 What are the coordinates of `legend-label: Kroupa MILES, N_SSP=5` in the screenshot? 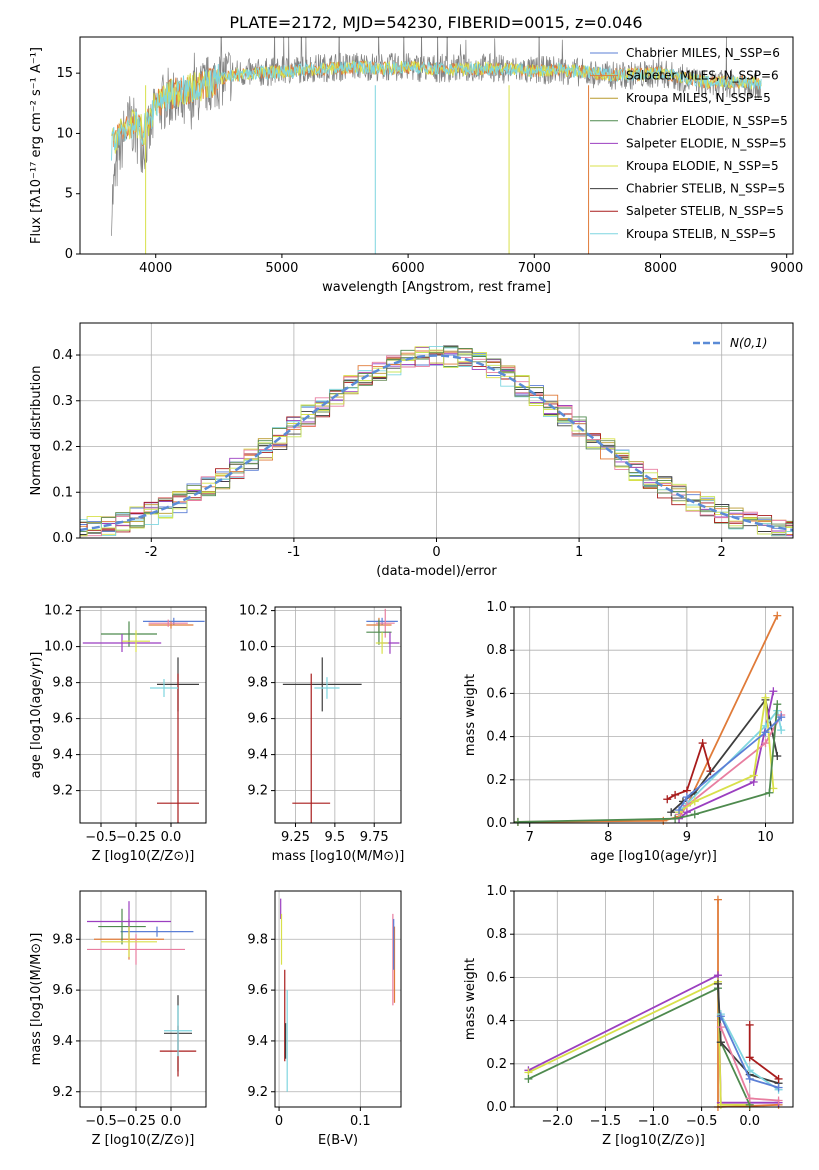 It's located at (698, 98).